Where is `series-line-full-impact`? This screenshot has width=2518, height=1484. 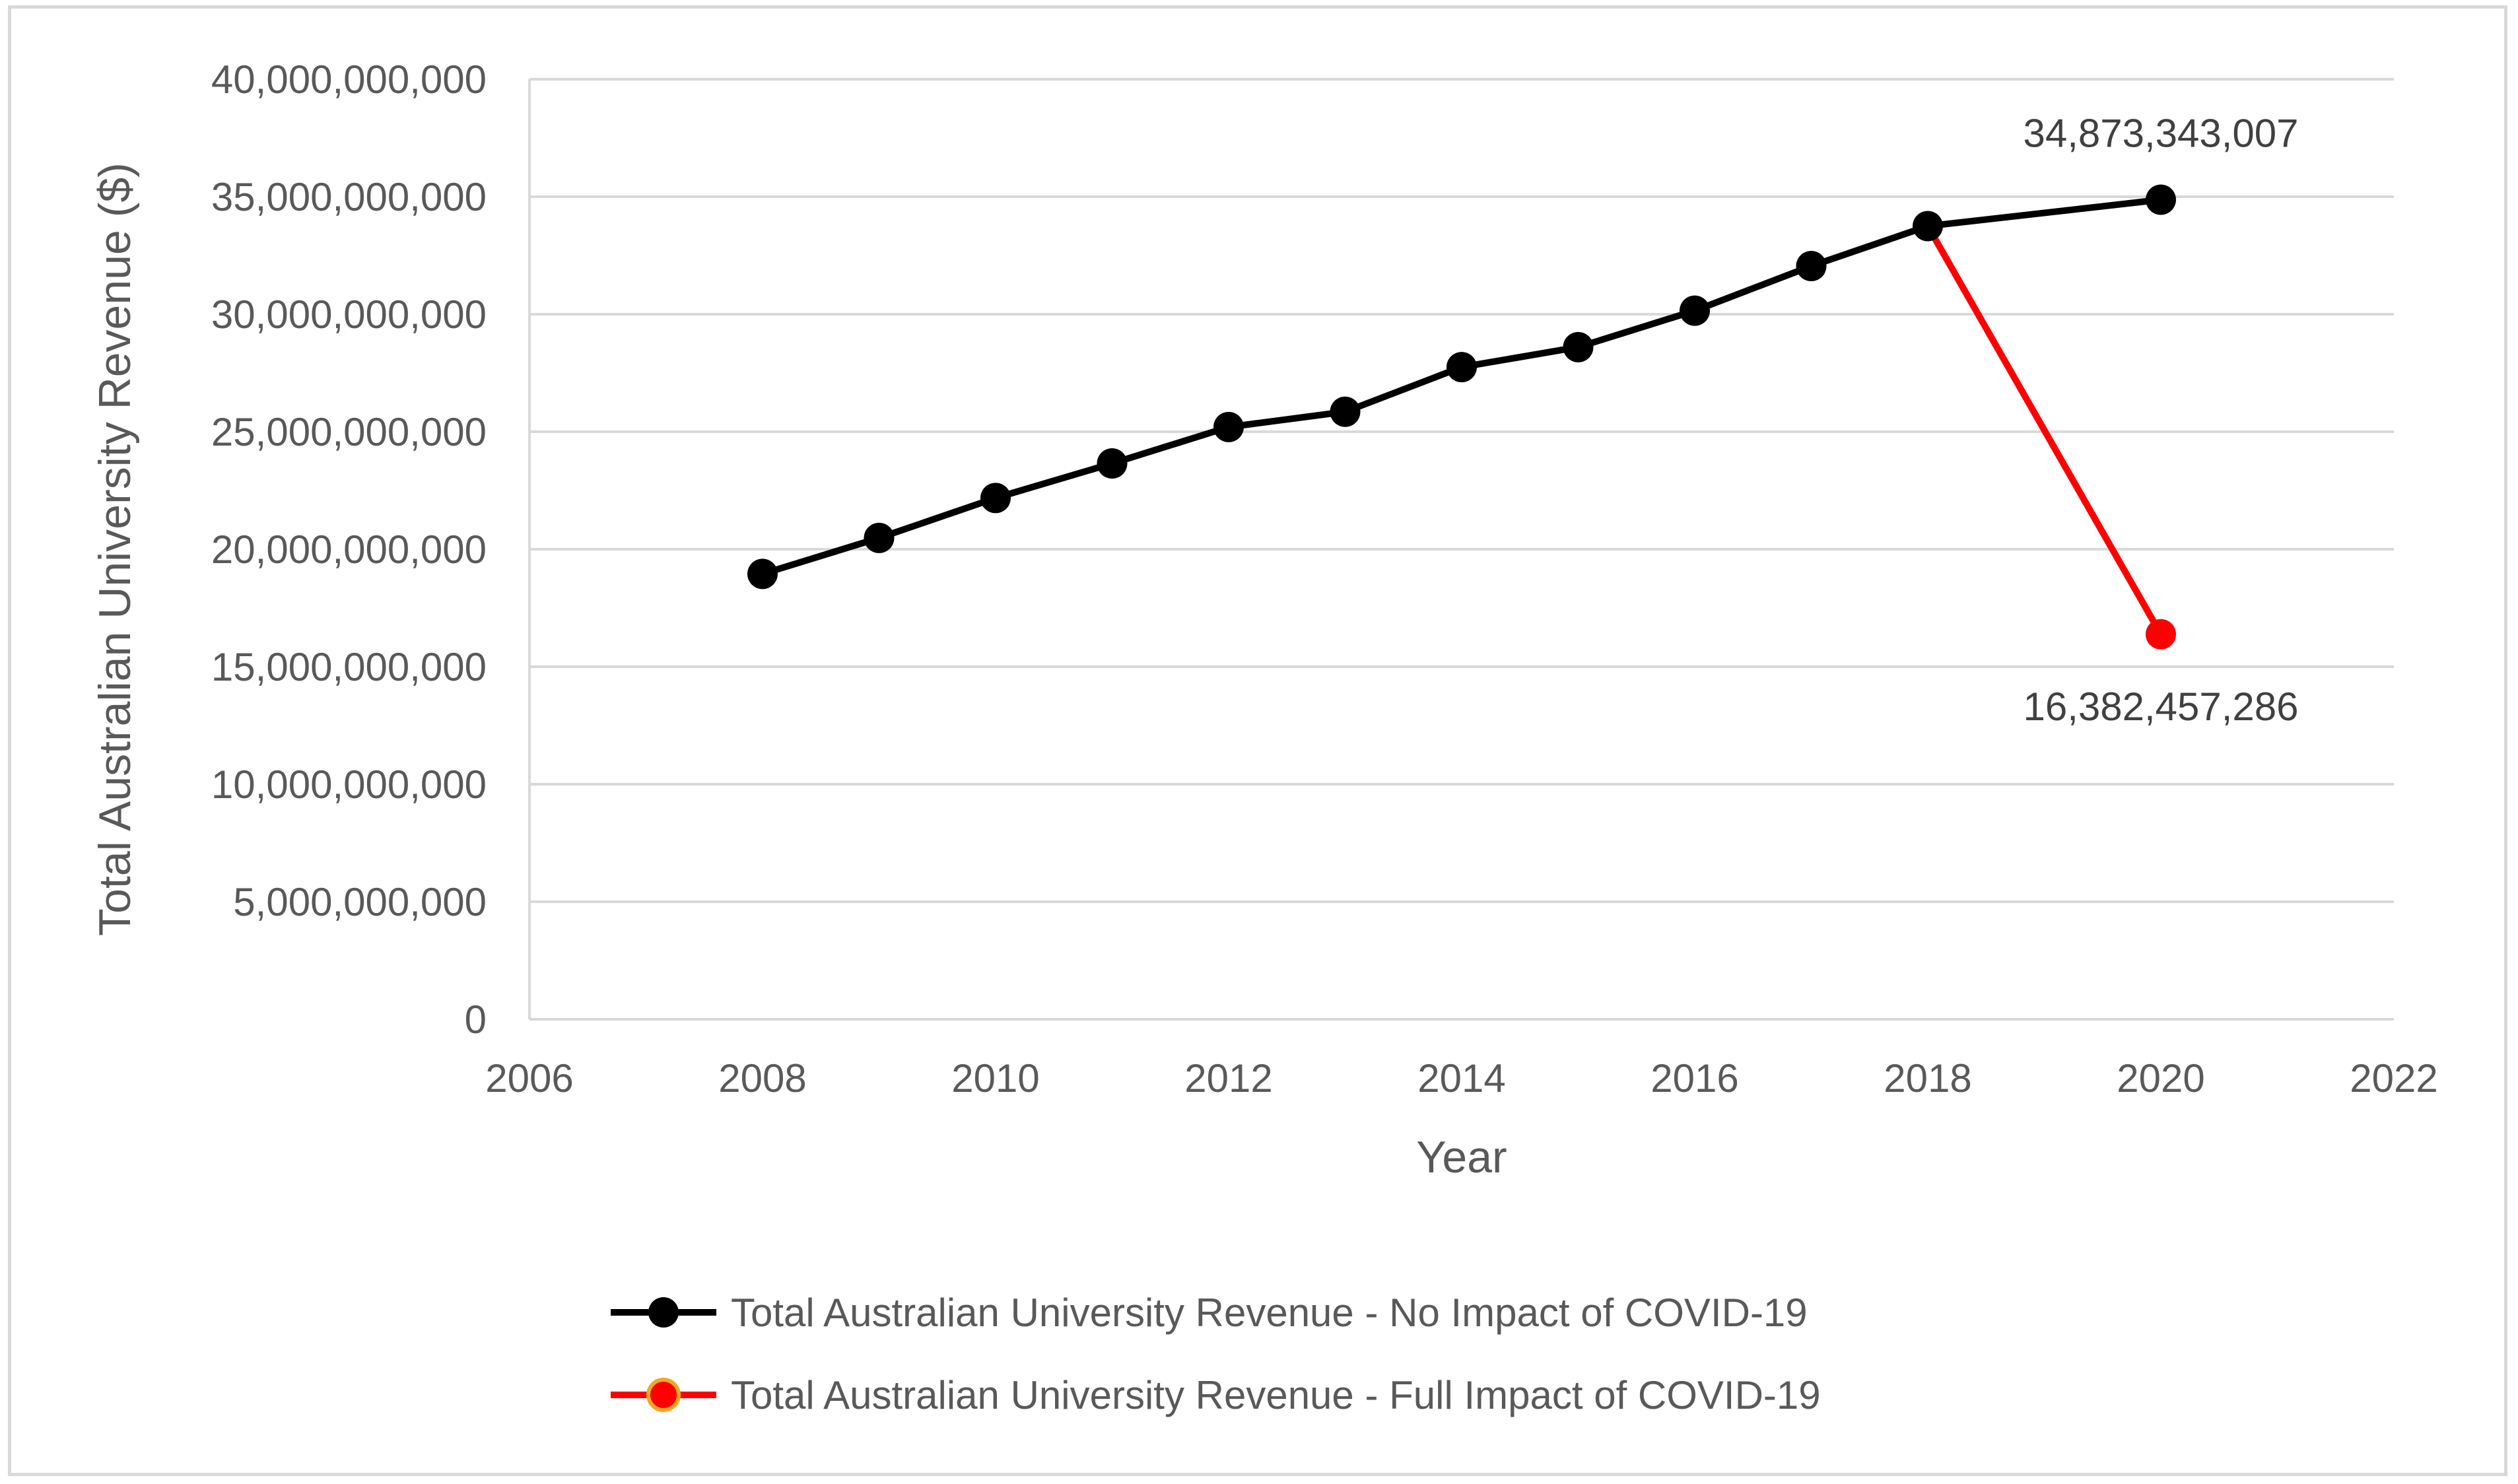
series-line-full-impact is located at coordinates (2044, 430).